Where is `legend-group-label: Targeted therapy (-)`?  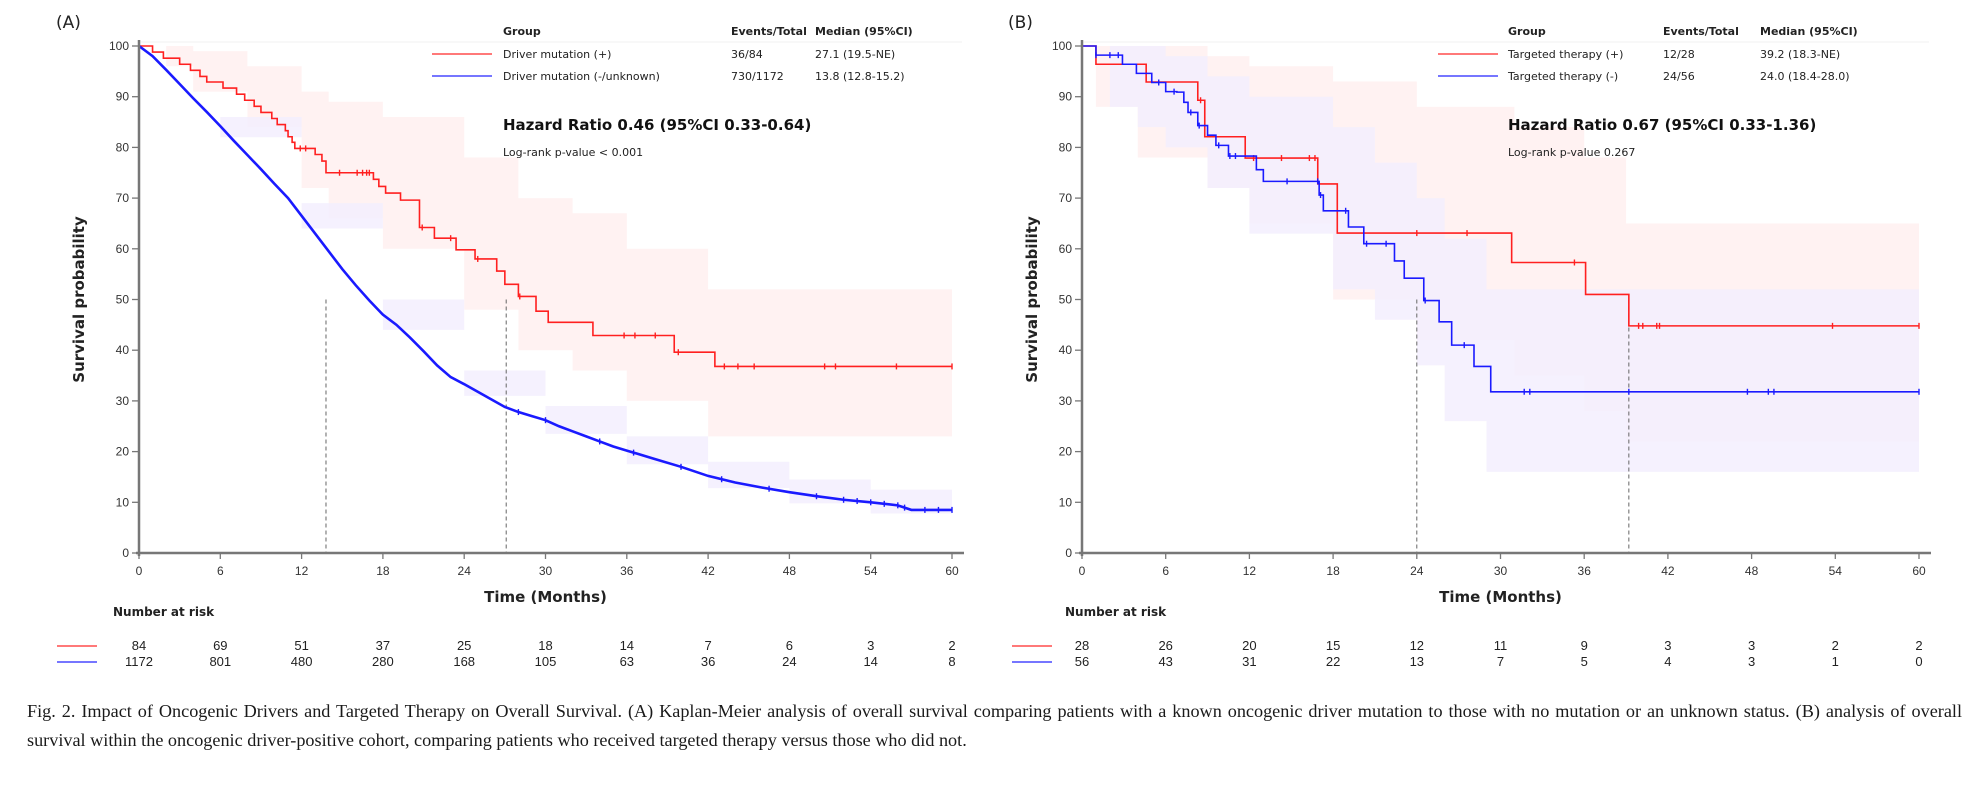 legend-group-label: Targeted therapy (-) is located at coordinates (1562, 76).